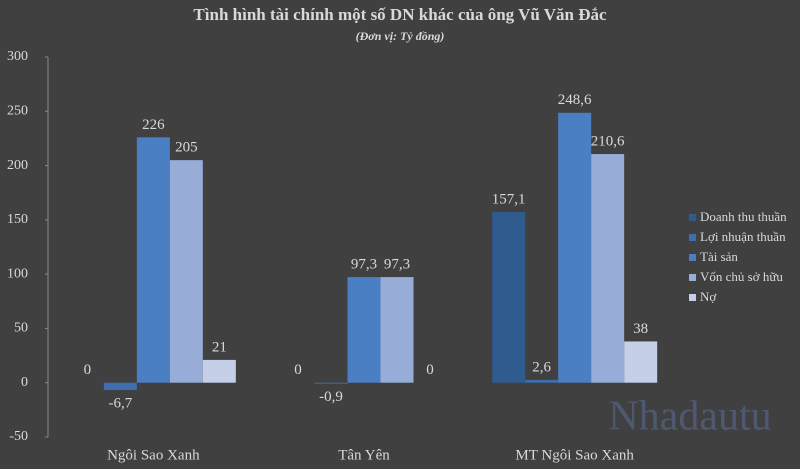 Image resolution: width=800 pixels, height=469 pixels. I want to click on chart-subtitle: (Đơn vị: Tỷ đồng), so click(400, 36).